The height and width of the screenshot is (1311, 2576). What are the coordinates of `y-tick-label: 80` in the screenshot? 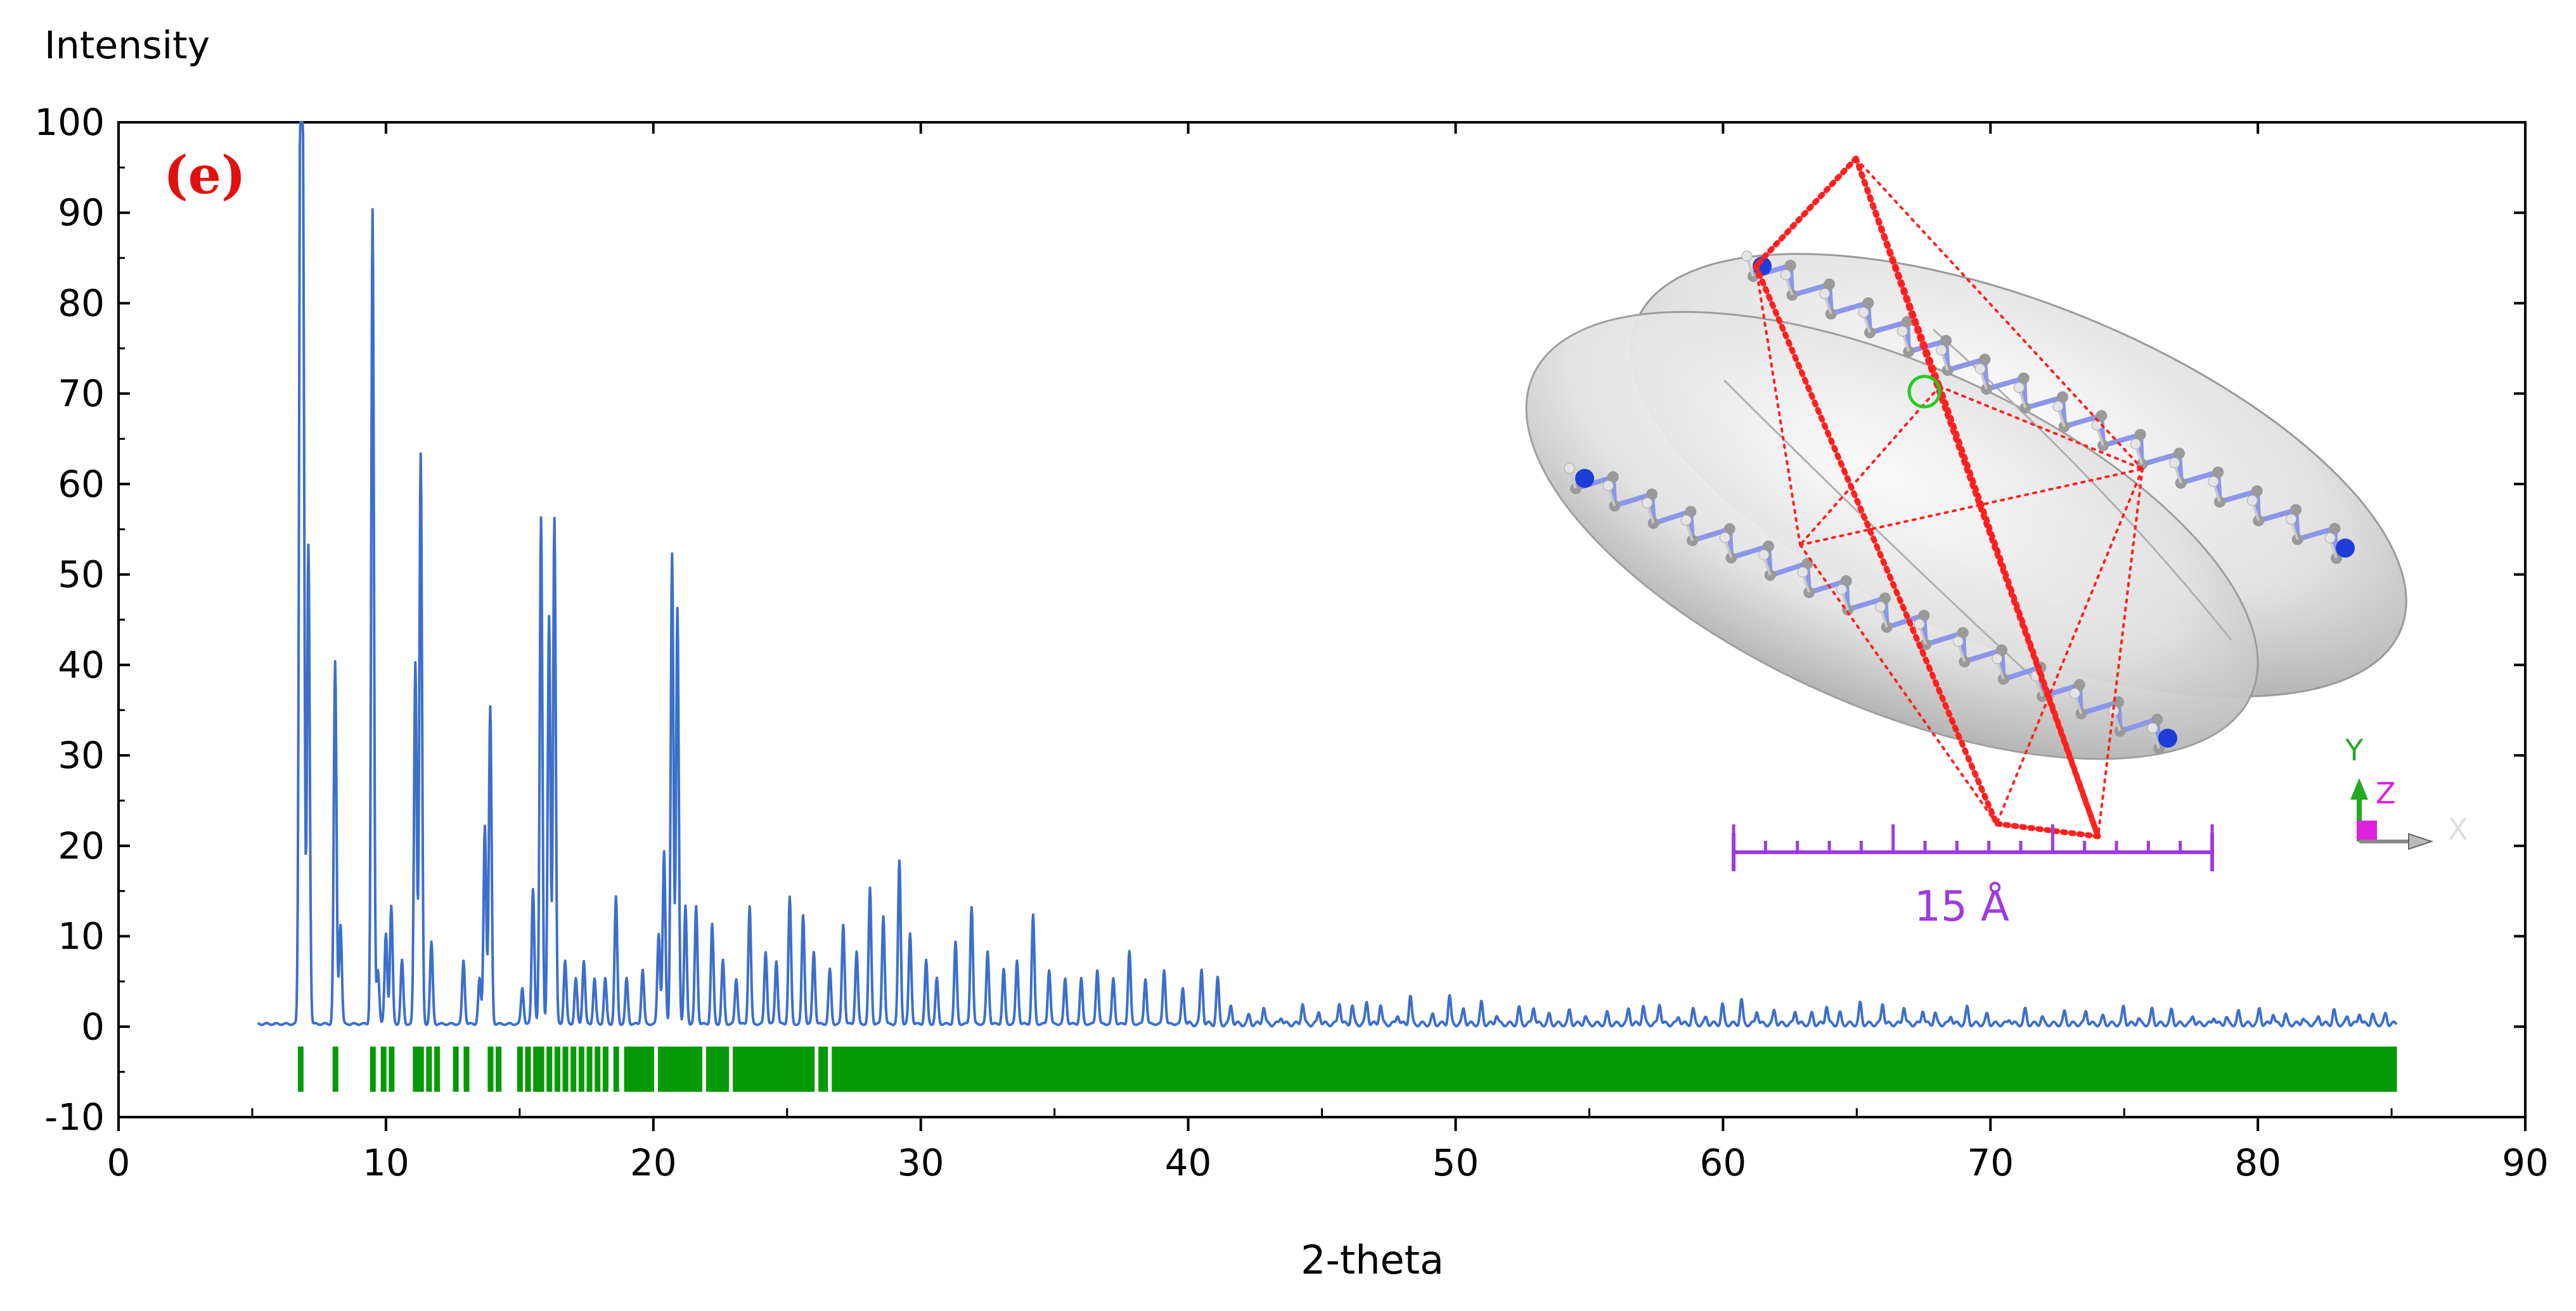 It's located at (81, 302).